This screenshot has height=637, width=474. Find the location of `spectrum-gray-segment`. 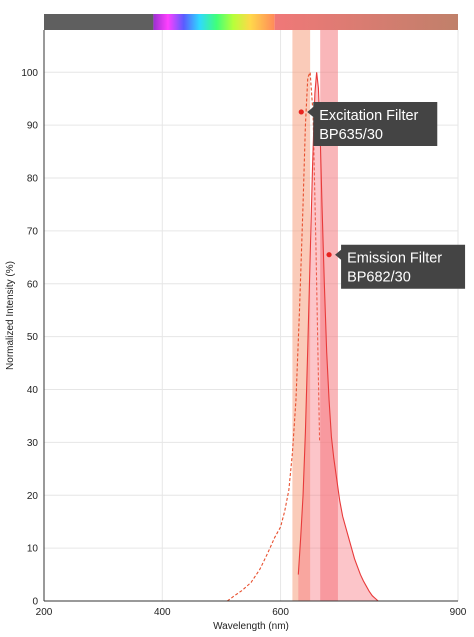

spectrum-gray-segment is located at coordinates (99, 22).